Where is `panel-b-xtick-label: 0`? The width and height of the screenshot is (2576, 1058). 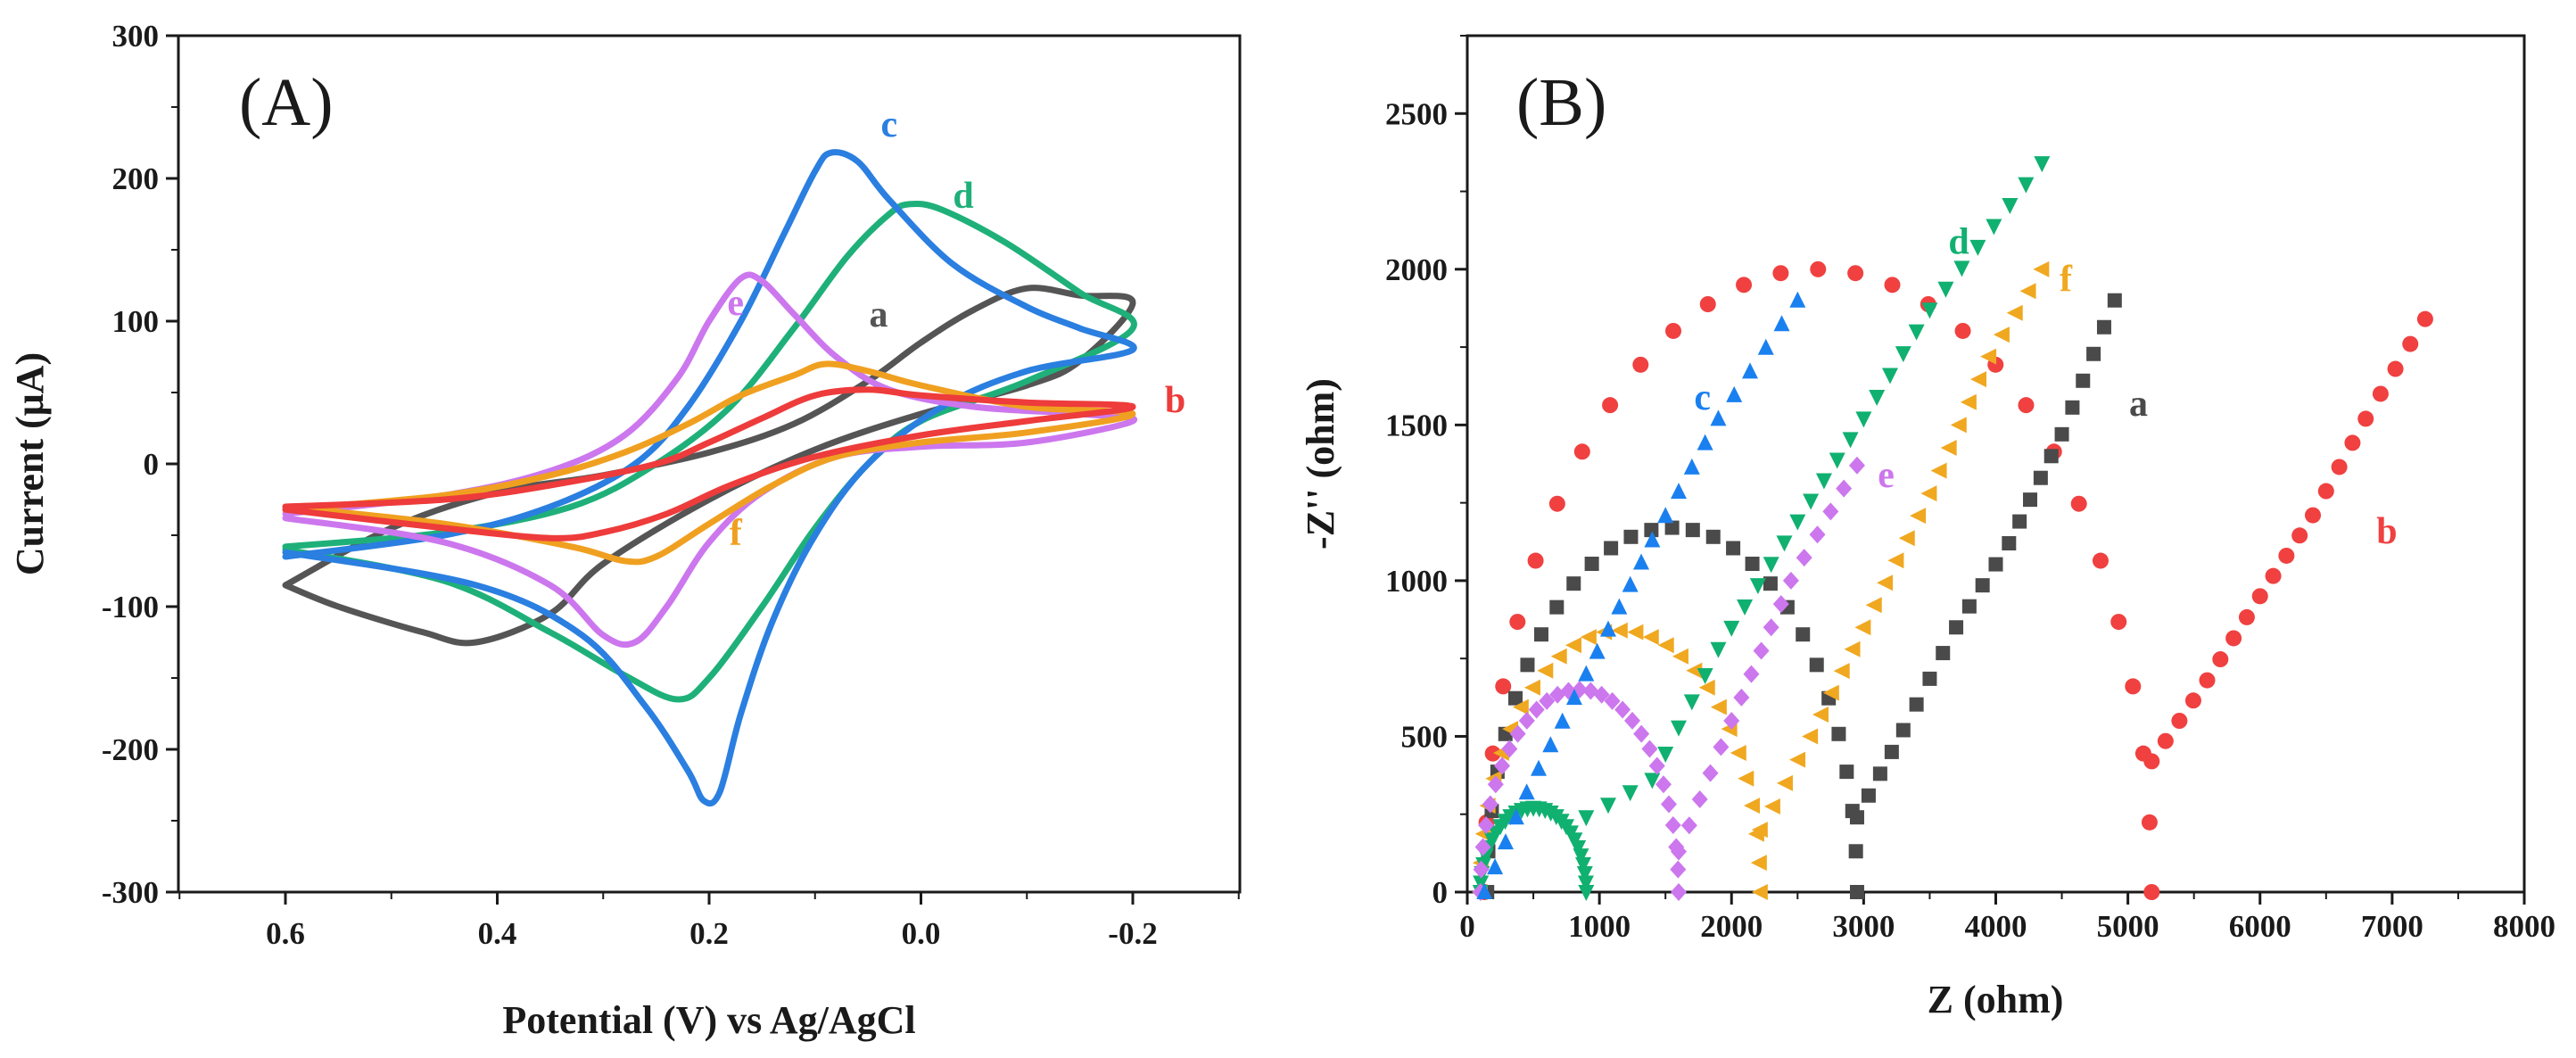
panel-b-xtick-label: 0 is located at coordinates (1467, 926).